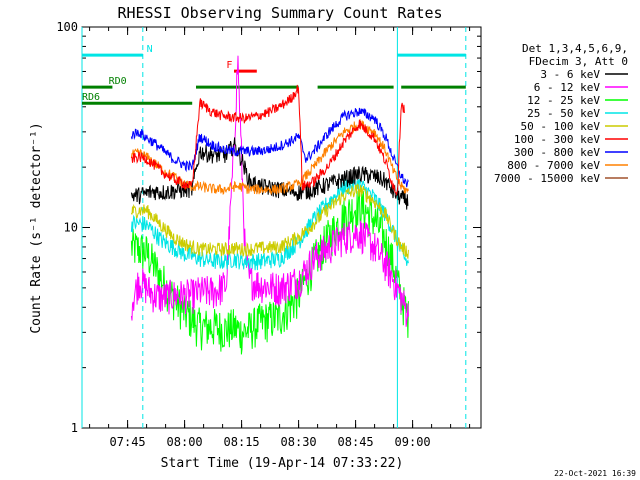  What do you see at coordinates (299, 442) in the screenshot?
I see `x-tick-label: 08:30` at bounding box center [299, 442].